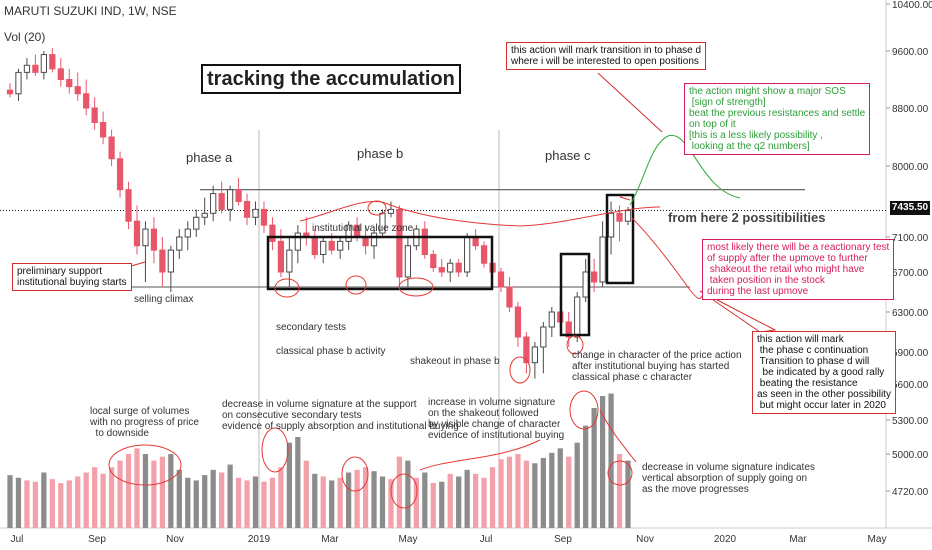 Image resolution: width=932 pixels, height=550 pixels. I want to click on phase-c-rally-box, so click(575, 294).